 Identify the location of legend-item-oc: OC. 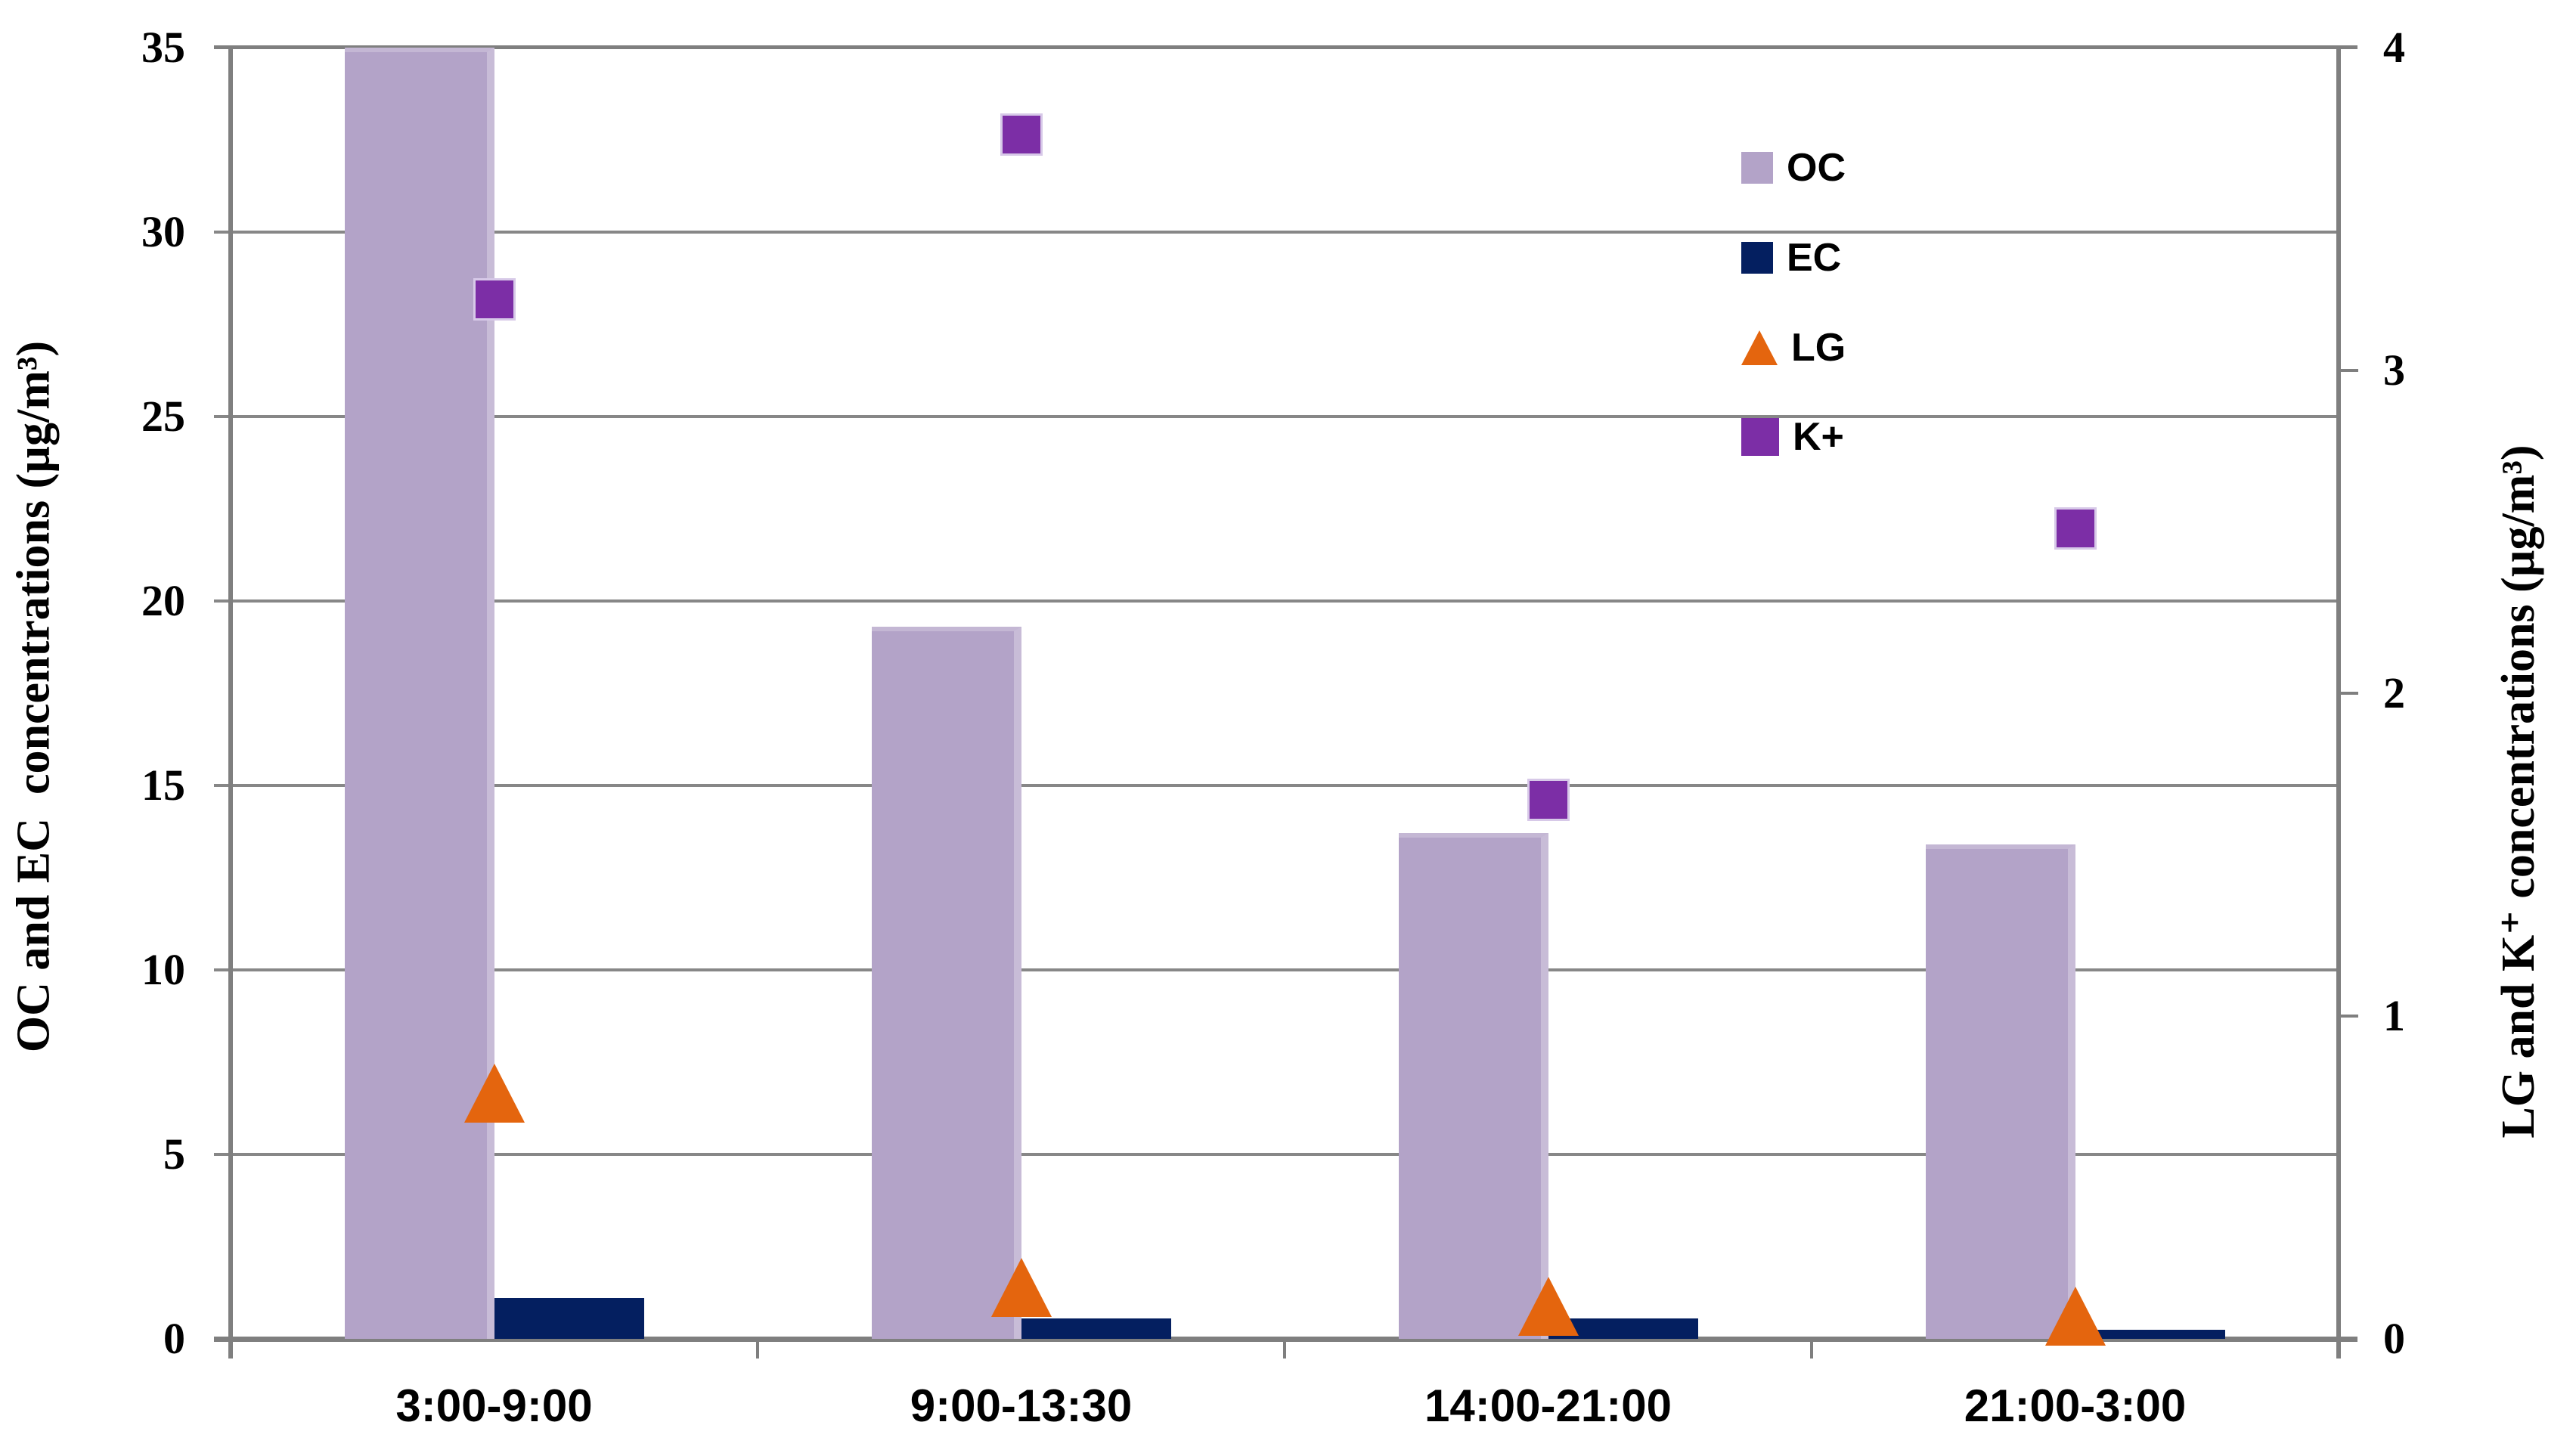
(1793, 167).